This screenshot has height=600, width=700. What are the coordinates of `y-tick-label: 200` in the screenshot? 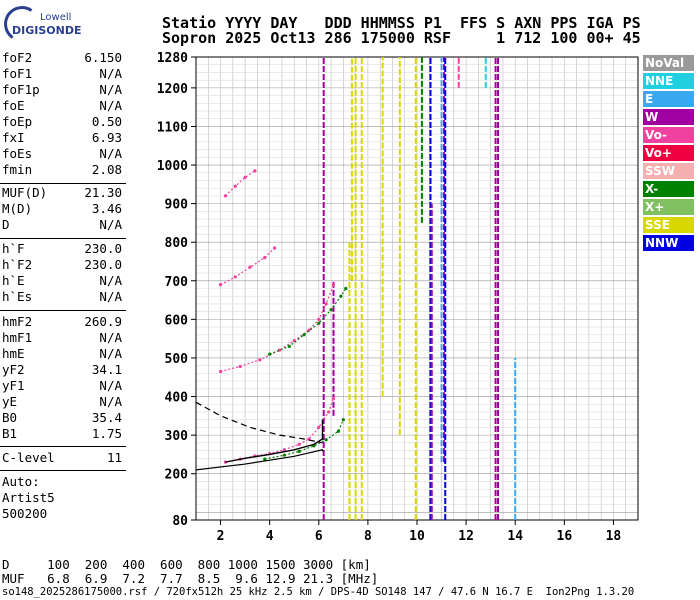 It's located at (177, 475).